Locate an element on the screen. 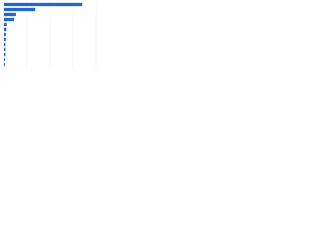 Image resolution: width=320 pixels, height=240 pixels. chart is located at coordinates (50, 34).